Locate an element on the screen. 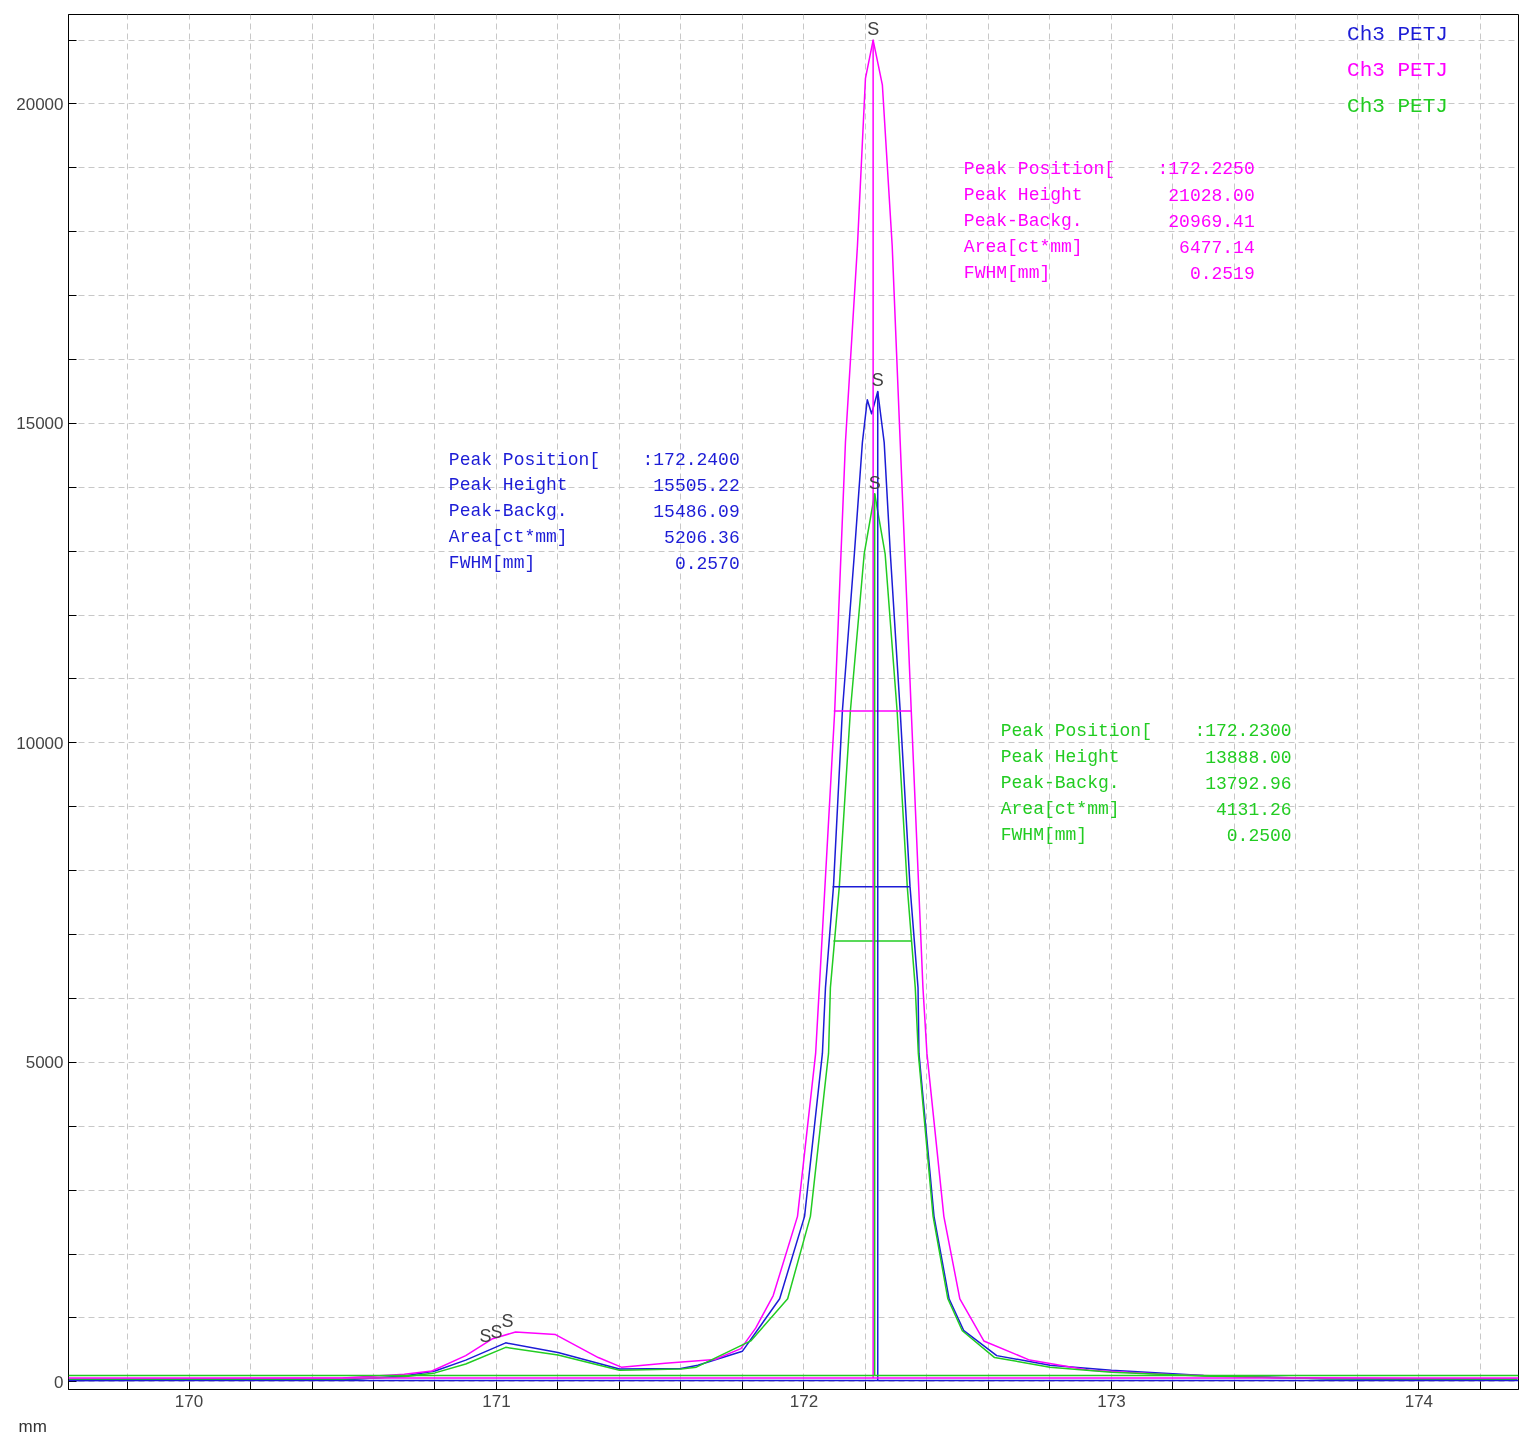 The width and height of the screenshot is (1524, 1440). annotation: :172.2300 is located at coordinates (1243, 731).